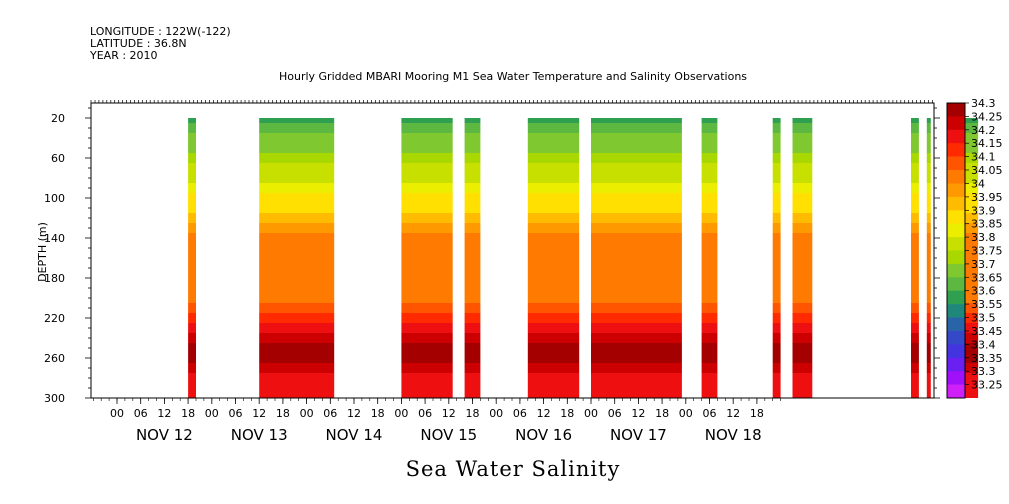  Describe the element at coordinates (983, 291) in the screenshot. I see `colorbar-label: 33.6` at that location.